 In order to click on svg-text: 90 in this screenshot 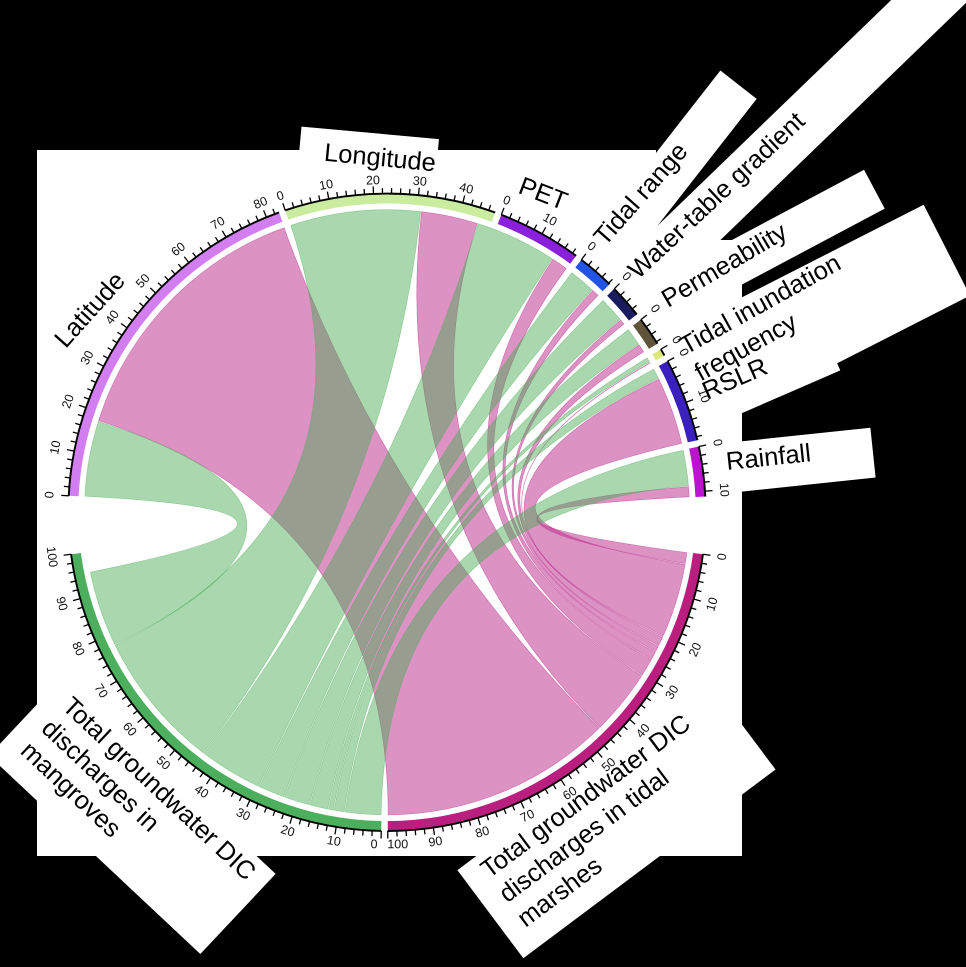, I will do `click(436, 842)`.